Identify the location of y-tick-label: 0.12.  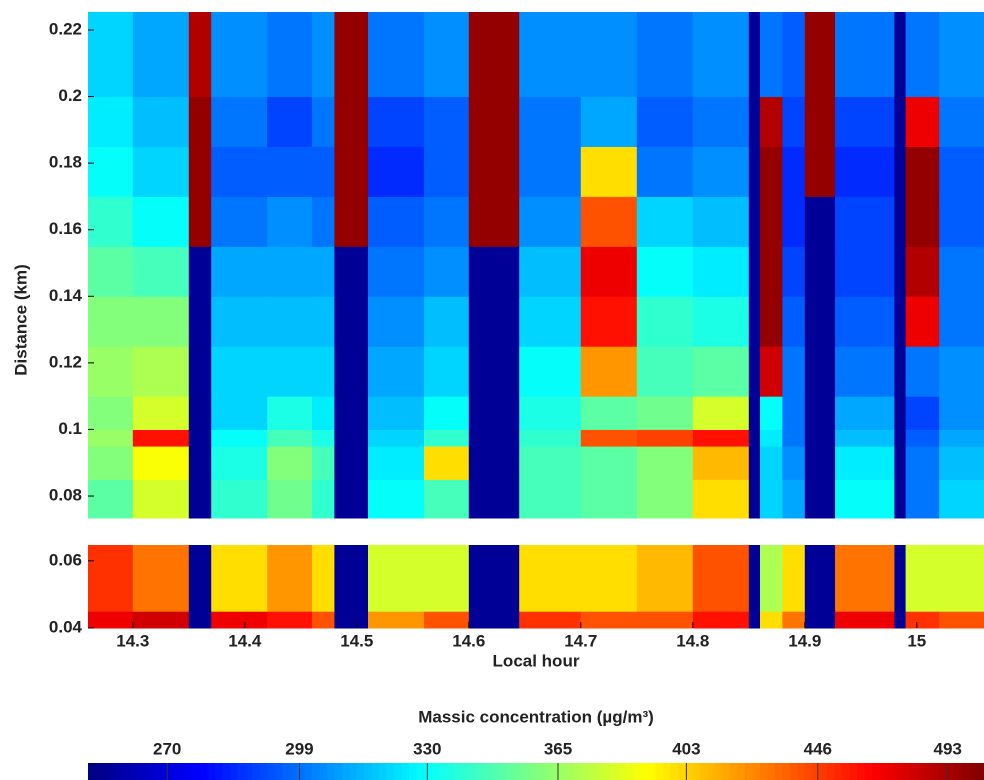
(65, 361).